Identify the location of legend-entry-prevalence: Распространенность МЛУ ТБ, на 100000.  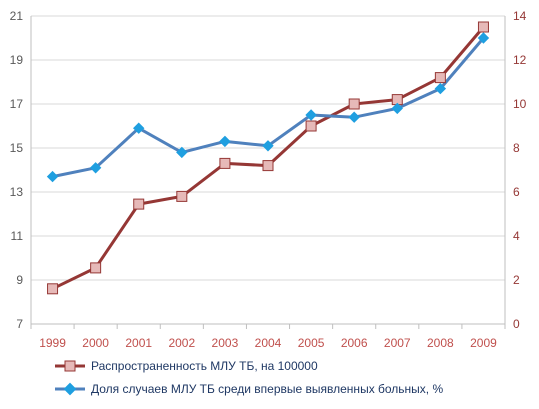
(186, 366).